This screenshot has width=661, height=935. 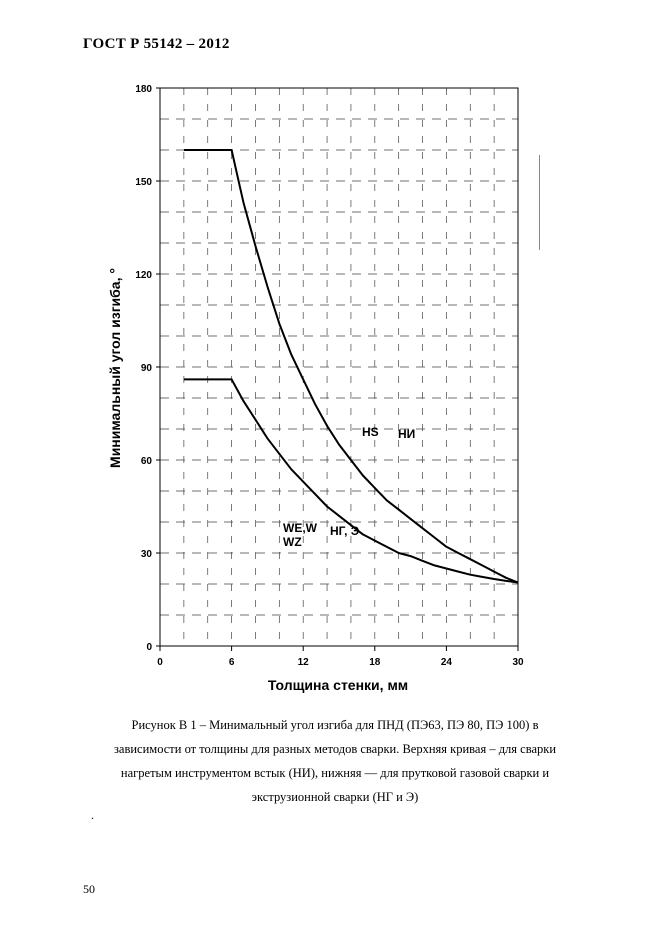 I want to click on y-tick-label: 90, so click(x=147, y=368).